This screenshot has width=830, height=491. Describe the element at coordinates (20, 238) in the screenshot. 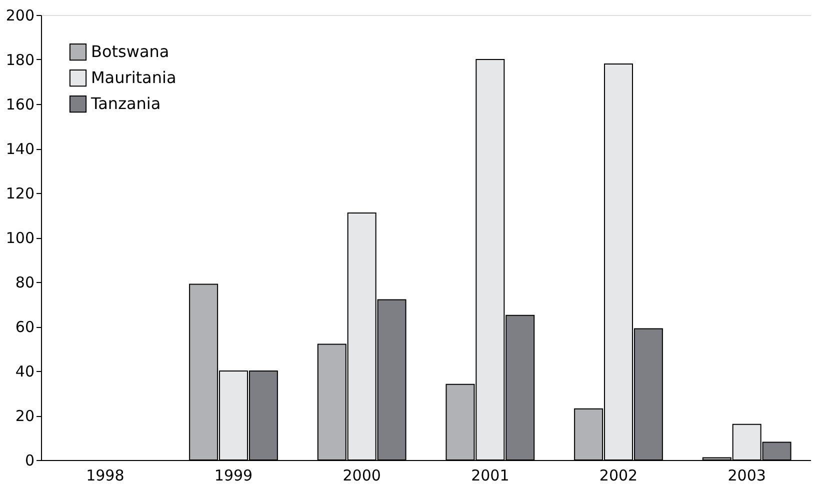

I see `y-tick-label: 100` at that location.